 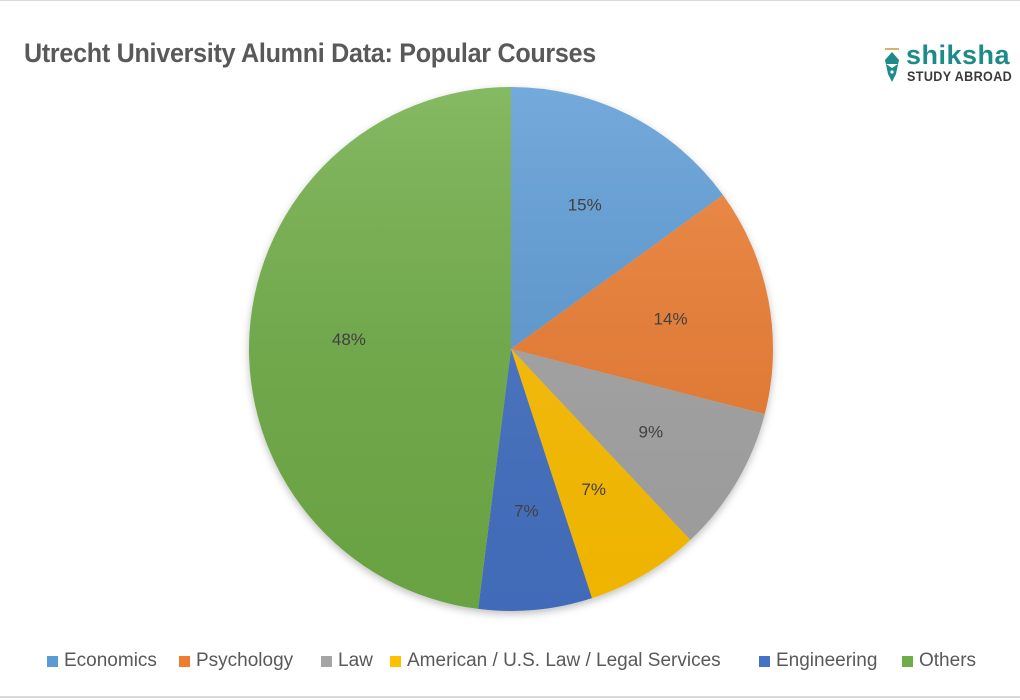 I want to click on legend-item-american-law: American / U.S. Law / Legal Services, so click(x=555, y=661).